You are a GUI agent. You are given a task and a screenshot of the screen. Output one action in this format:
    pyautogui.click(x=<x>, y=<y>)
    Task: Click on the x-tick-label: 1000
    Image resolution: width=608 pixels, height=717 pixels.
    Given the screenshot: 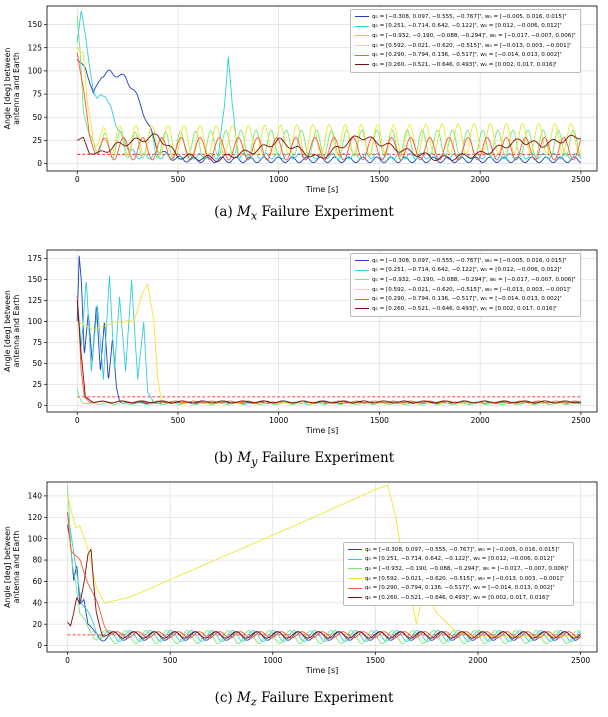 What is the action you would take?
    pyautogui.click(x=278, y=420)
    